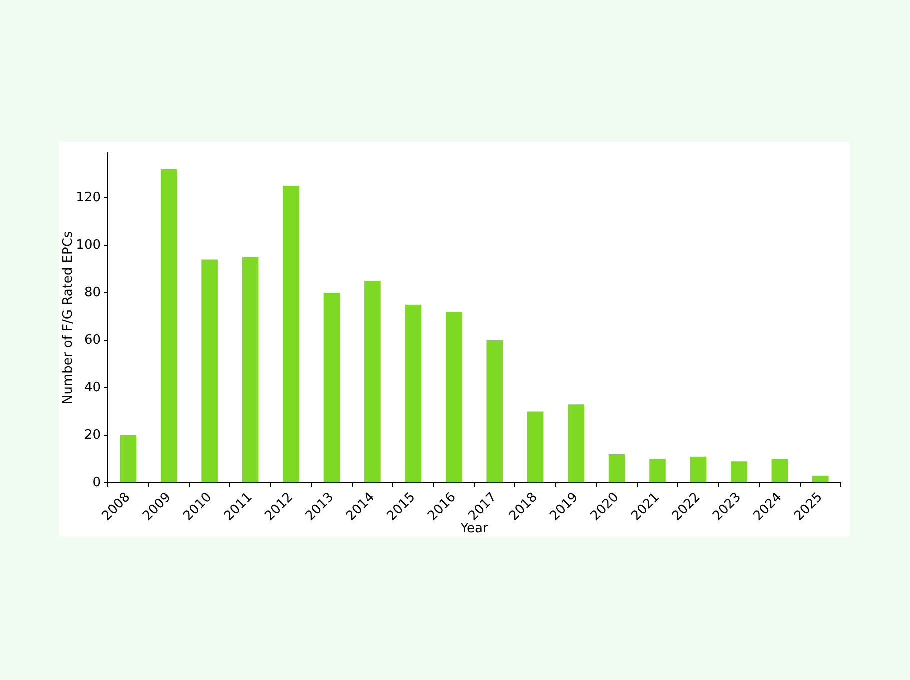 The height and width of the screenshot is (680, 910). I want to click on y-tick-label: 80, so click(92, 292).